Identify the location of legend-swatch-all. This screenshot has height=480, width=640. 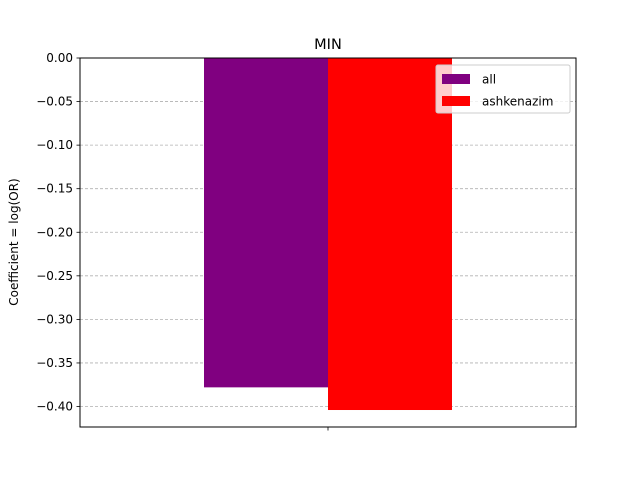
(456, 79).